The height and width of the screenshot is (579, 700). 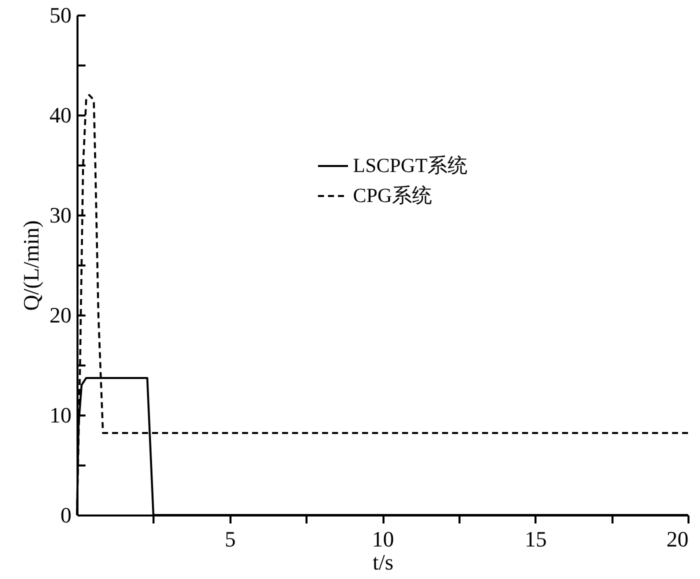 I want to click on legend-label: CPG系统, so click(x=392, y=196).